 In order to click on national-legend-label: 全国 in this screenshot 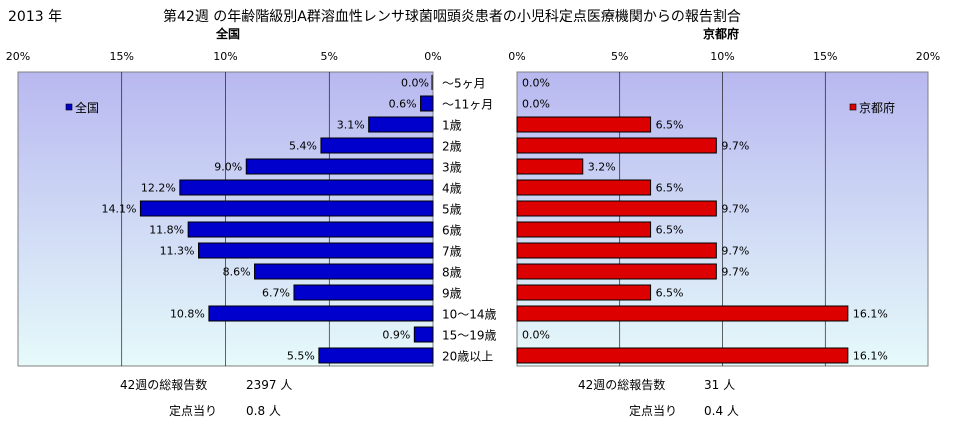, I will do `click(87, 107)`.